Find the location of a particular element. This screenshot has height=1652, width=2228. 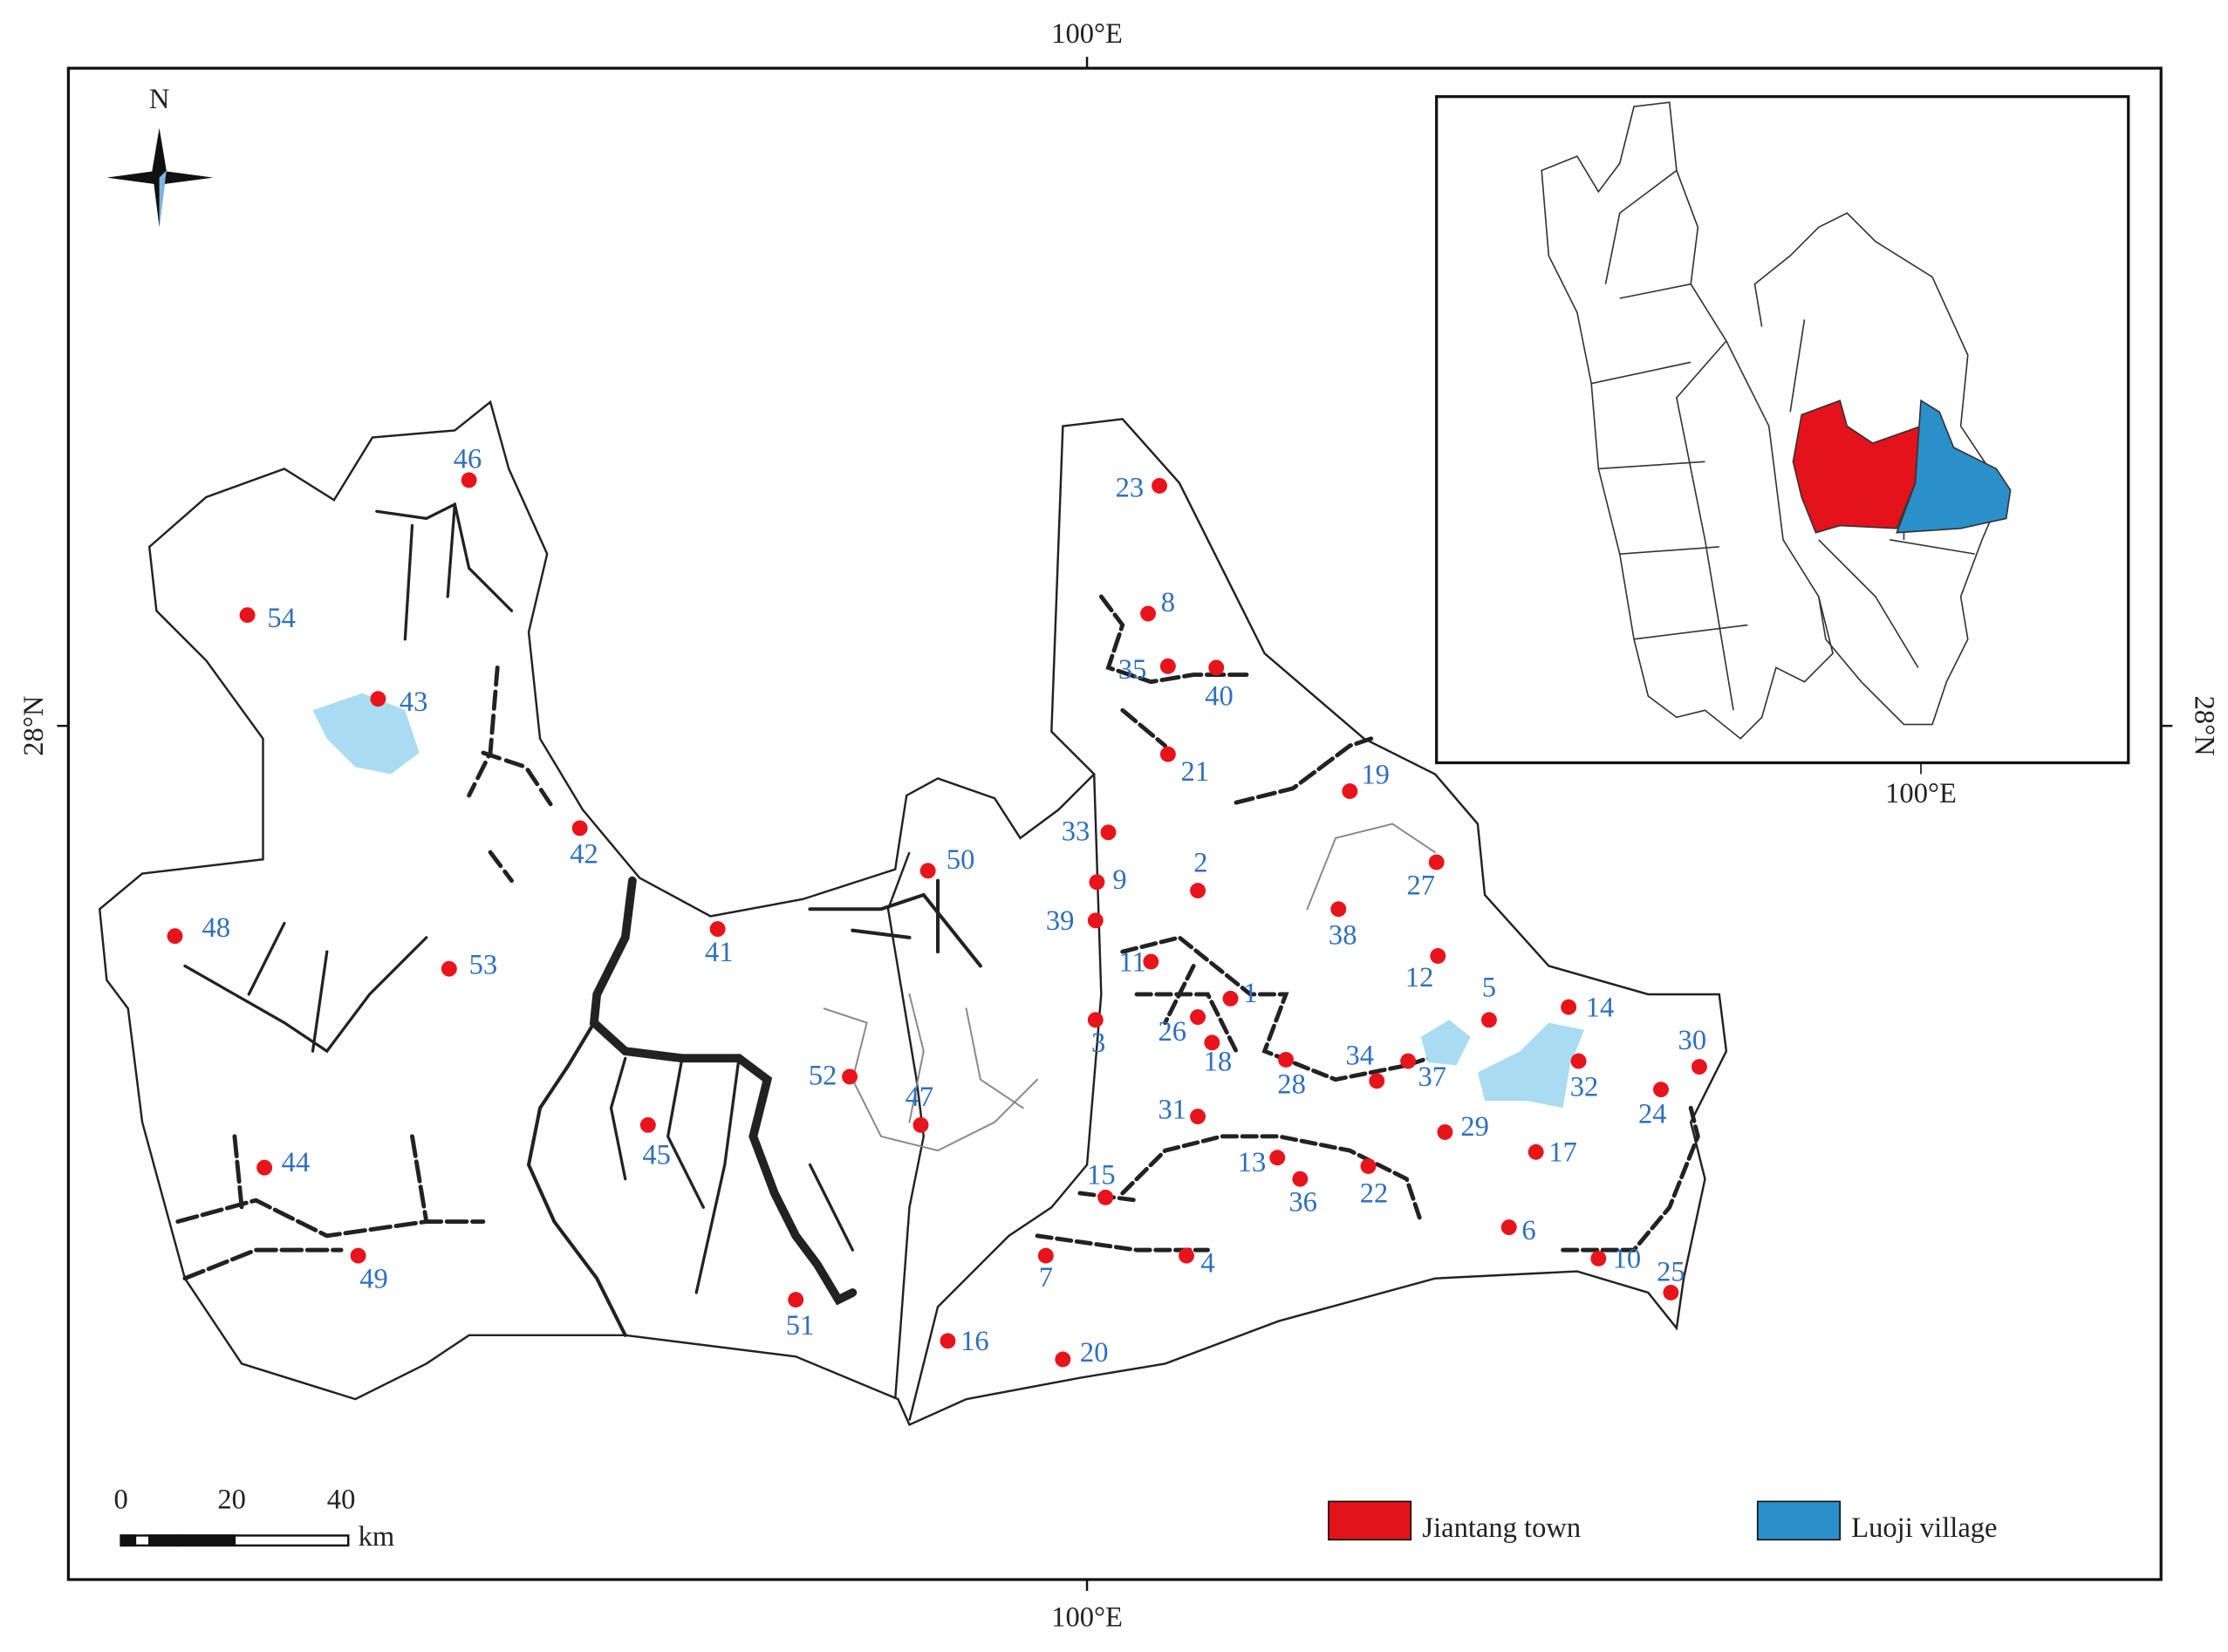

scale-tick-label: 20 is located at coordinates (231, 1500).